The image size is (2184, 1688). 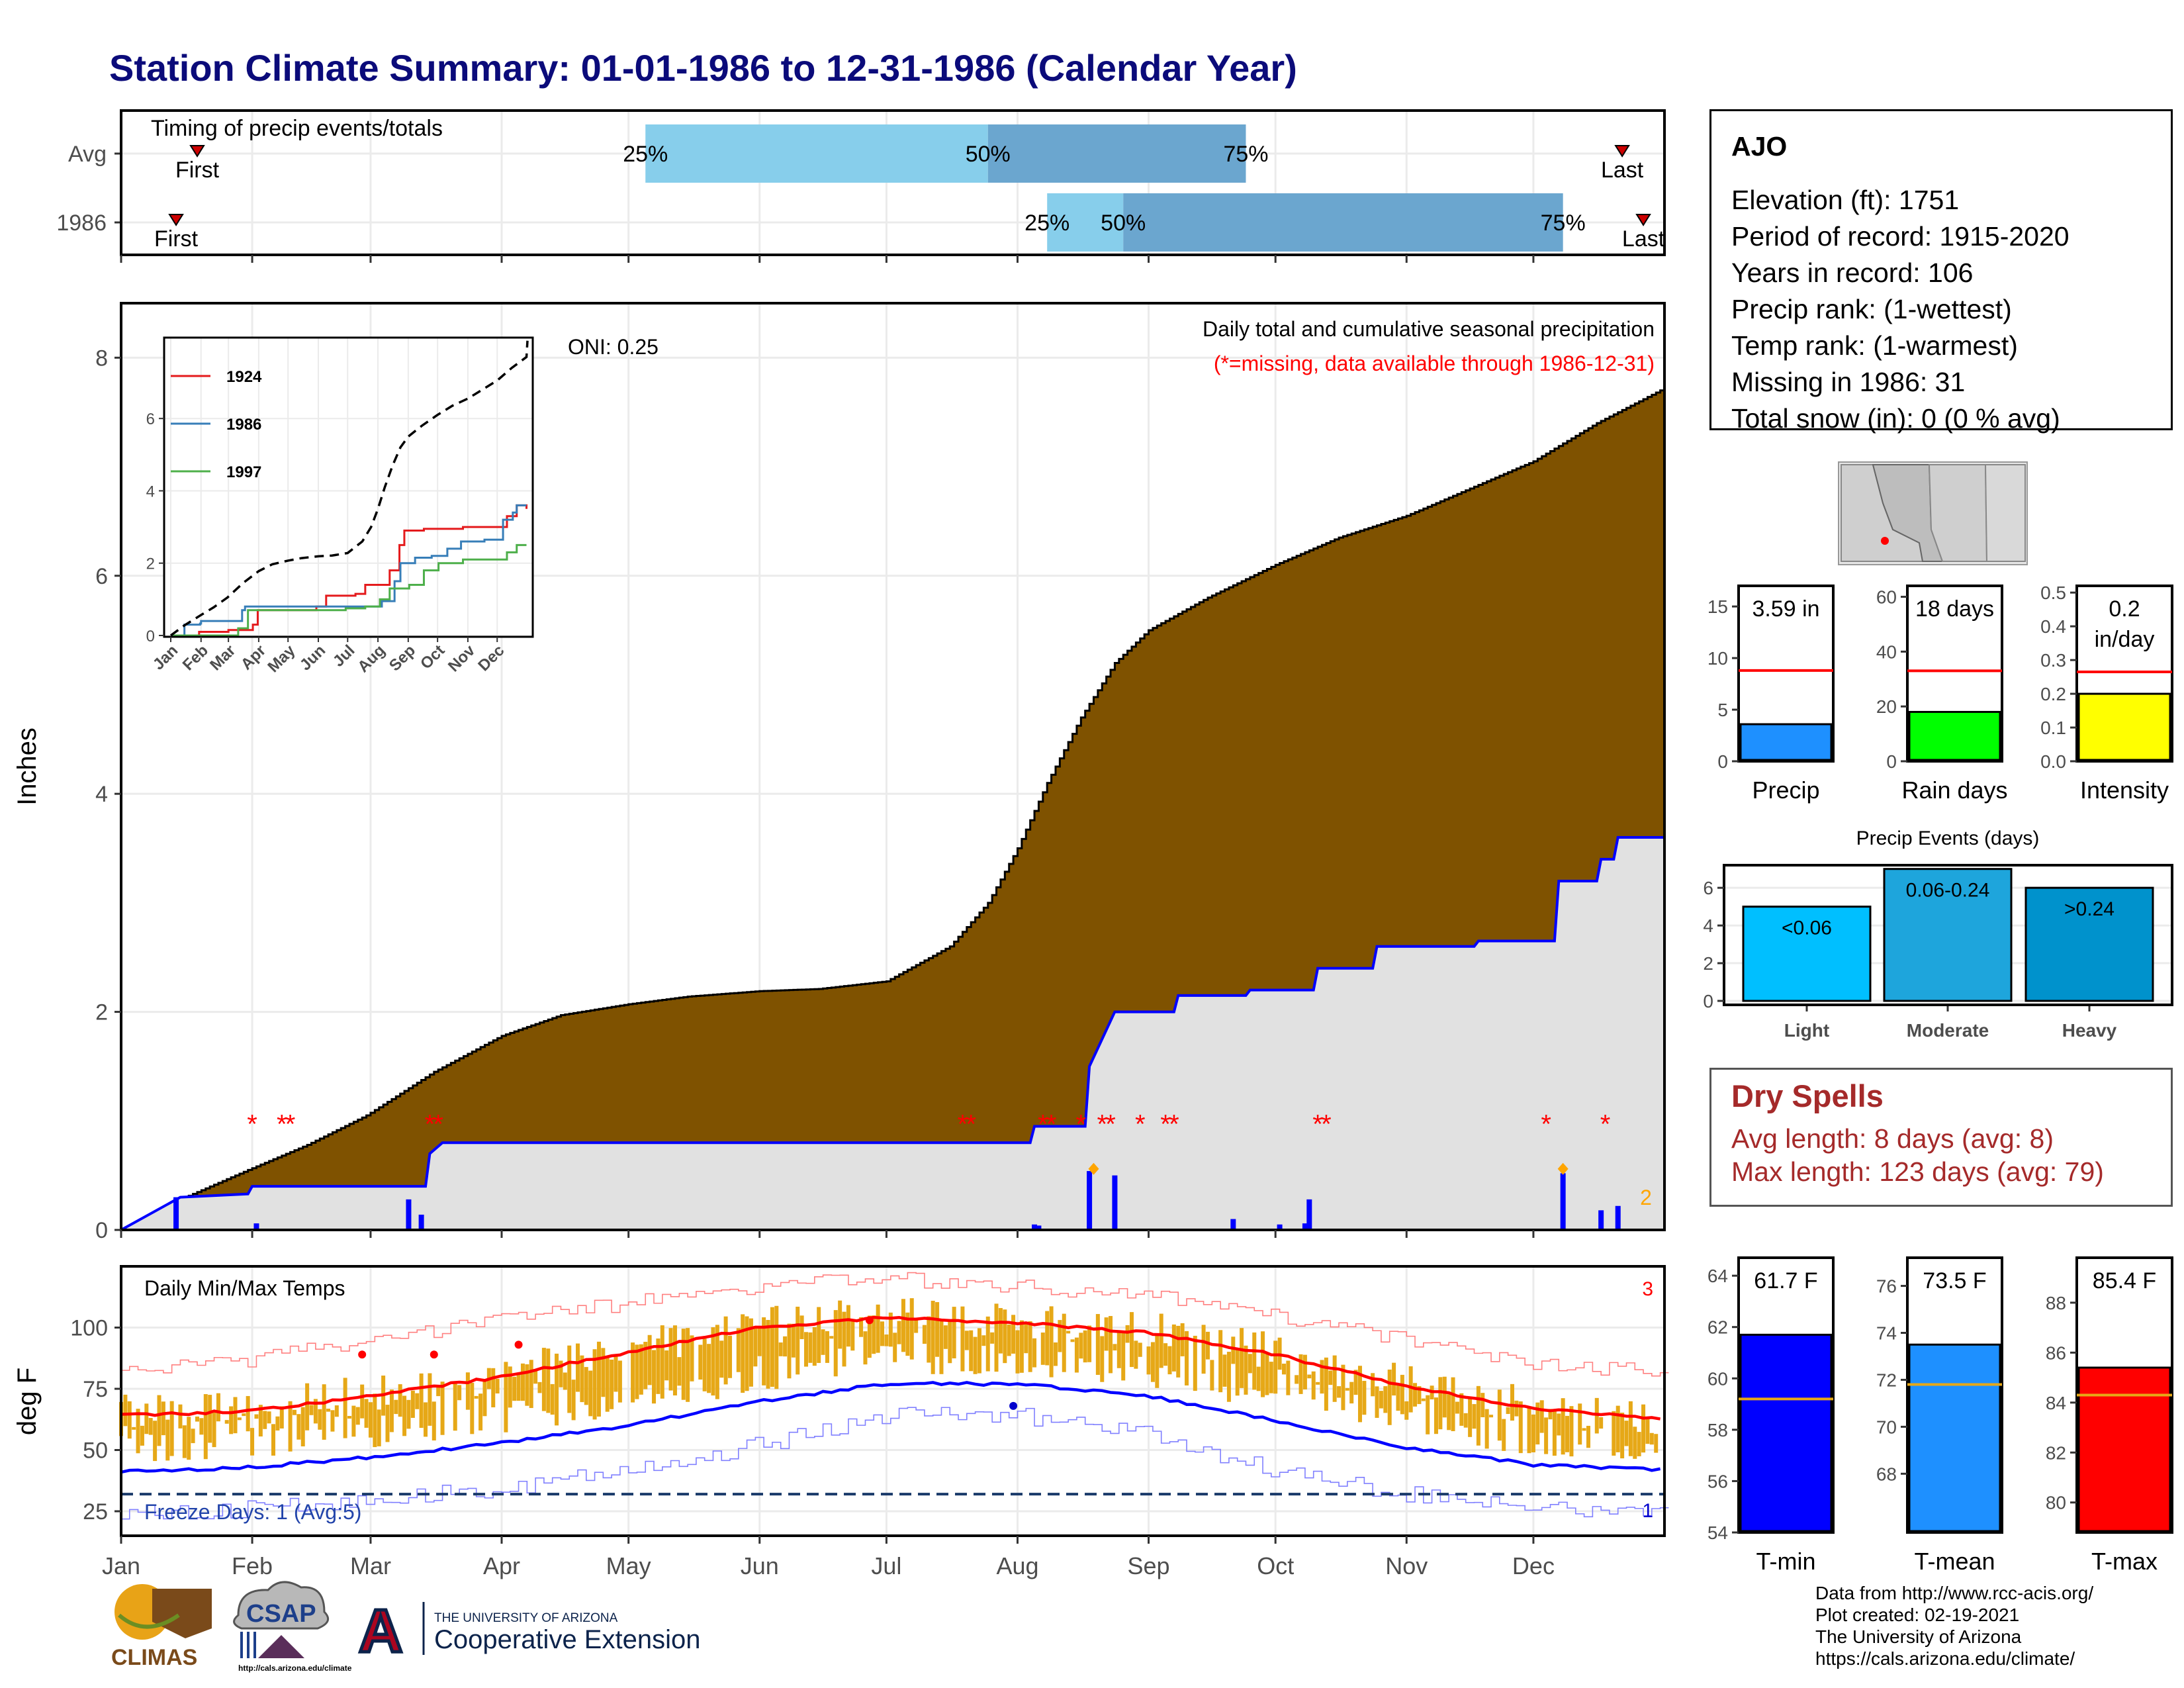 What do you see at coordinates (348, 487) in the screenshot?
I see `inset-frame` at bounding box center [348, 487].